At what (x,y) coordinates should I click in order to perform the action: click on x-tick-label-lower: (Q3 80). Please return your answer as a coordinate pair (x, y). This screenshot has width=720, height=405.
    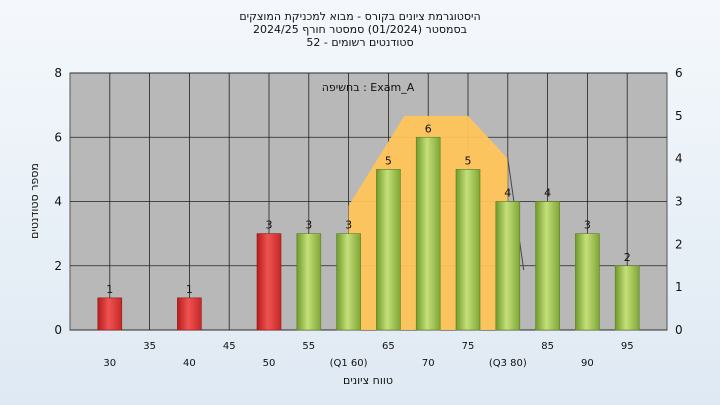
    Looking at the image, I should click on (508, 363).